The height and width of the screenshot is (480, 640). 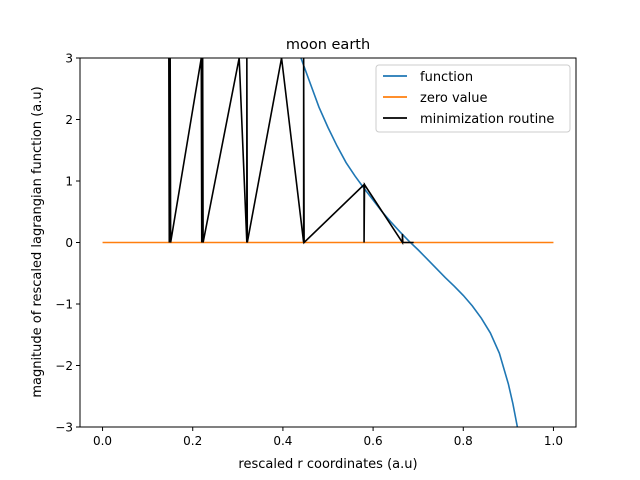 What do you see at coordinates (69, 182) in the screenshot?
I see `y-tick-label: 1` at bounding box center [69, 182].